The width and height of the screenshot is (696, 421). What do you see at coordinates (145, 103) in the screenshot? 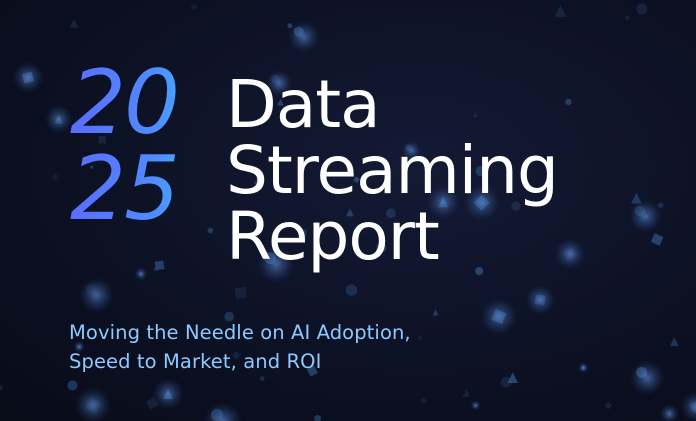
I see `year-top: 20` at bounding box center [145, 103].